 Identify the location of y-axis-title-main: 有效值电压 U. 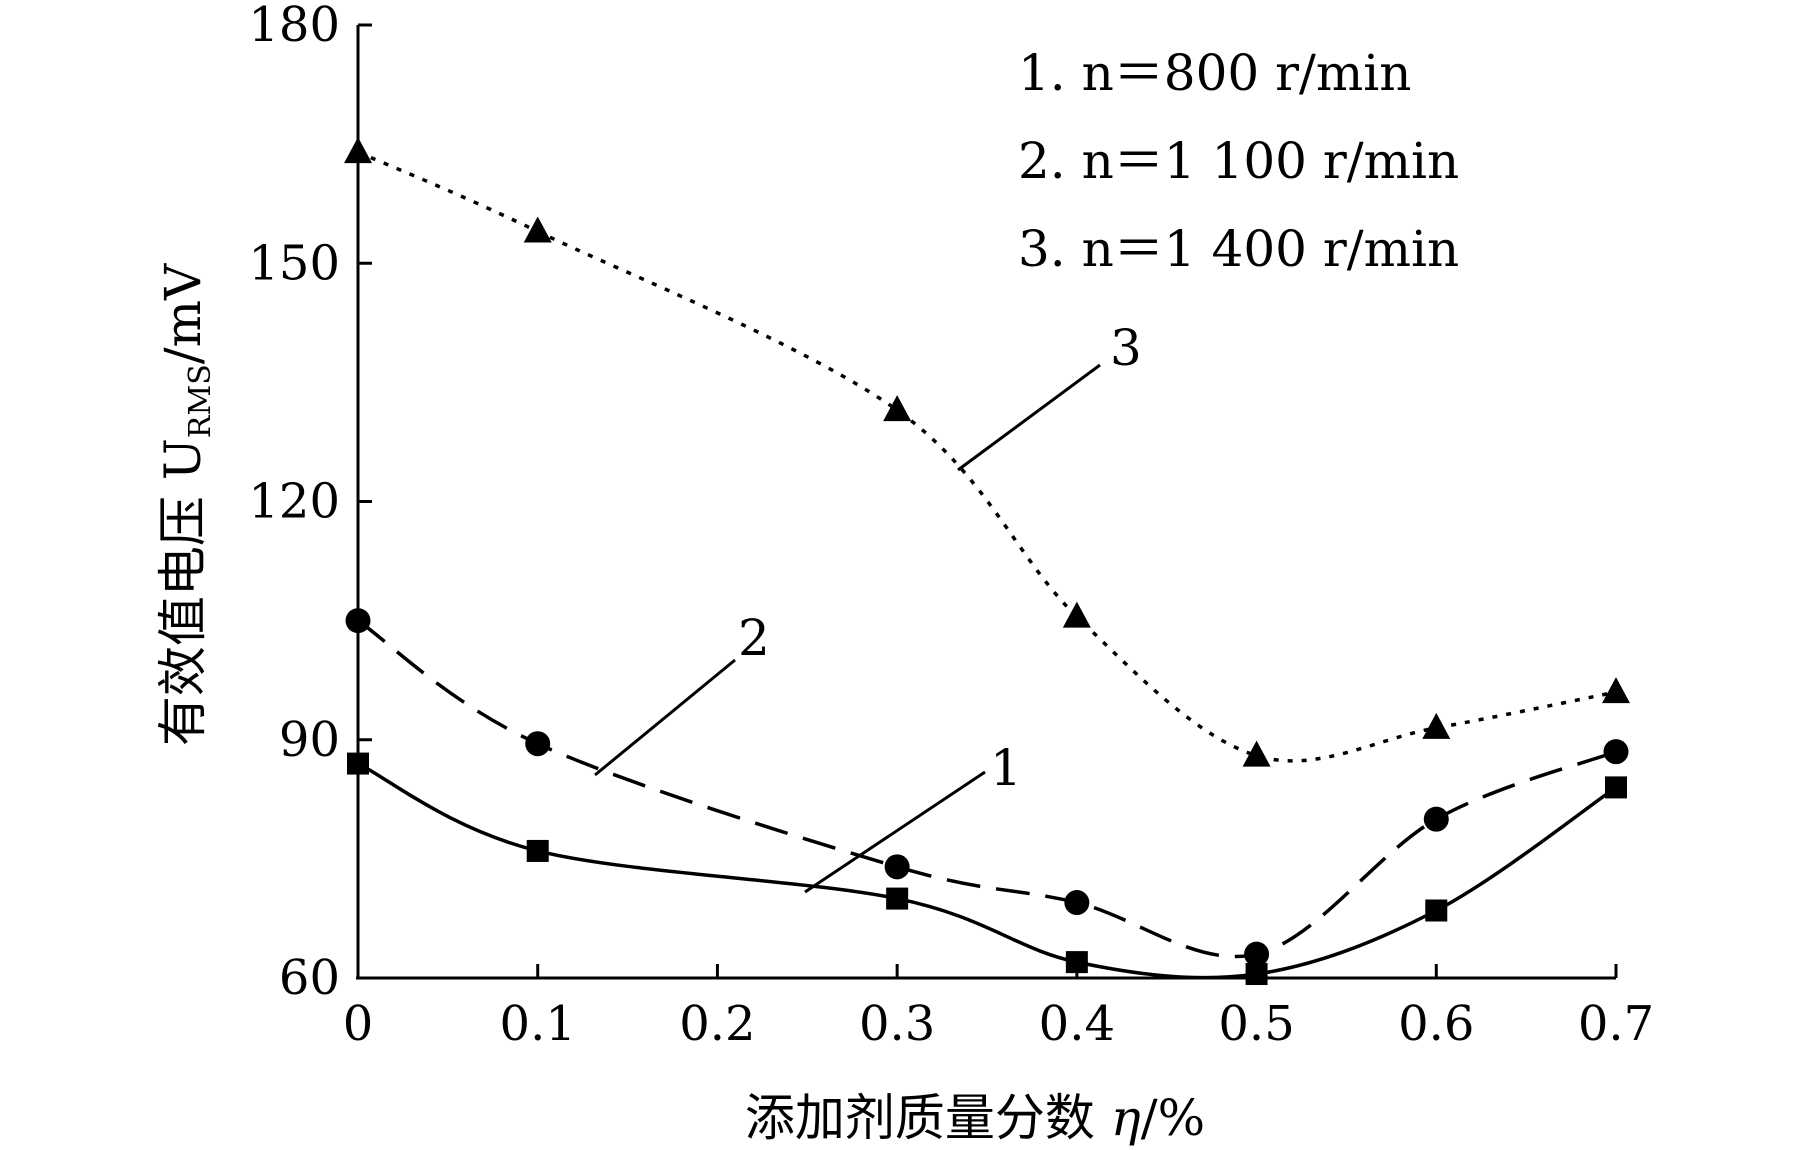
(183, 592).